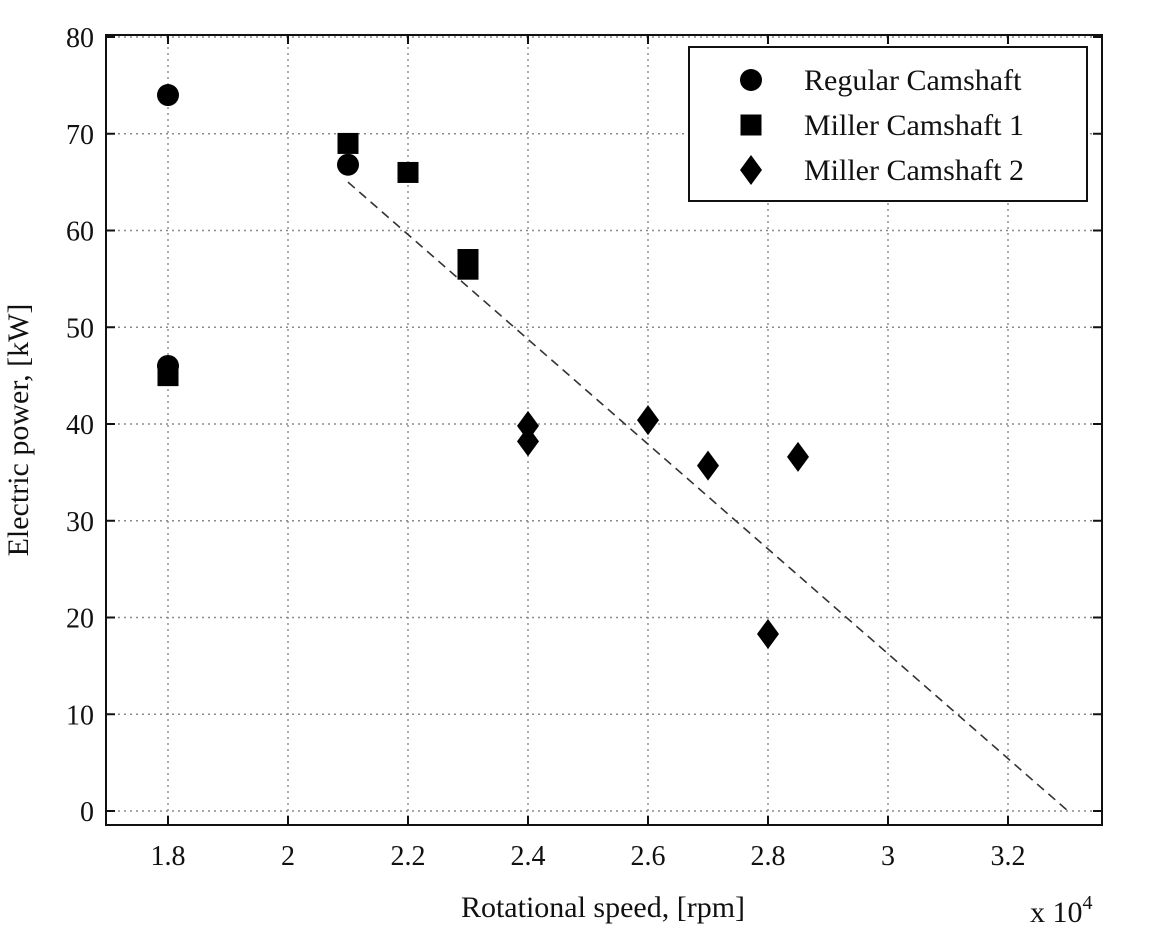 The width and height of the screenshot is (1176, 952). I want to click on y-tick-label: 80, so click(80, 38).